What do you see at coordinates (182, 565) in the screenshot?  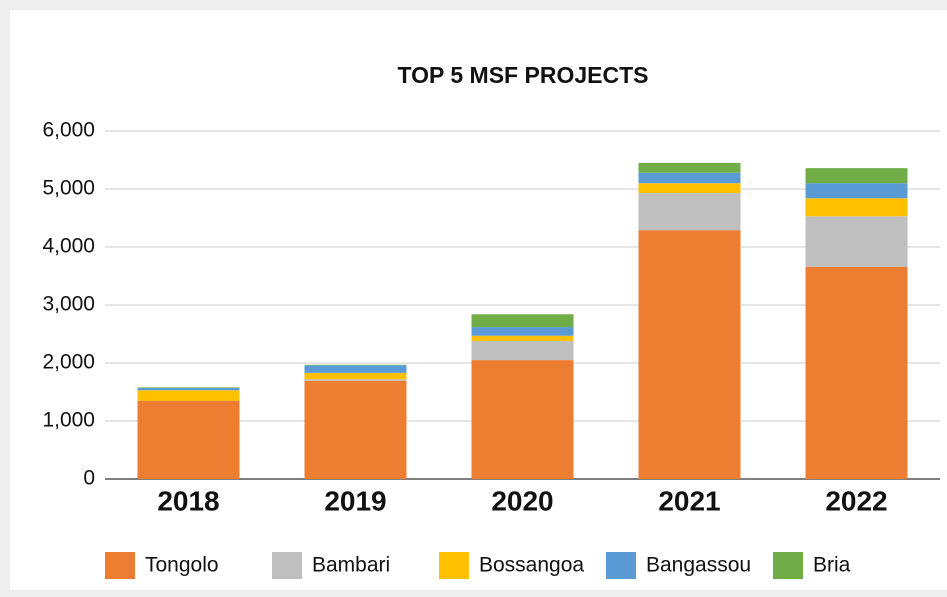 I see `legend-label: Tongolo` at bounding box center [182, 565].